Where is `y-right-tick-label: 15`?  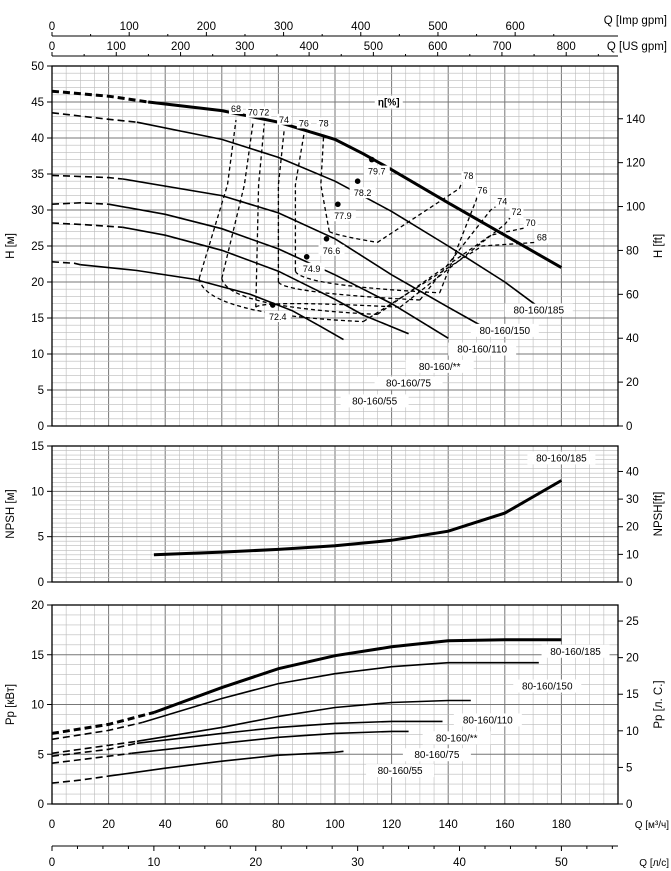
y-right-tick-label: 15 is located at coordinates (632, 695).